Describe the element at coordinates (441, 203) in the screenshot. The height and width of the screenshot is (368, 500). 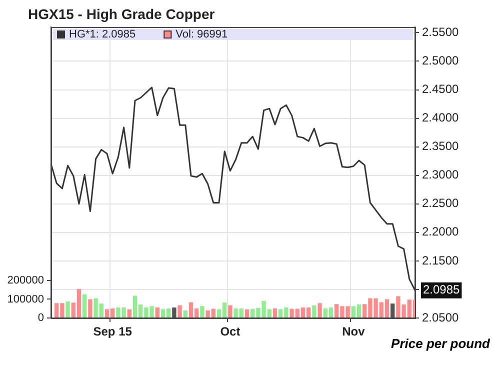
I see `y-tick-label: 2.2500` at that location.